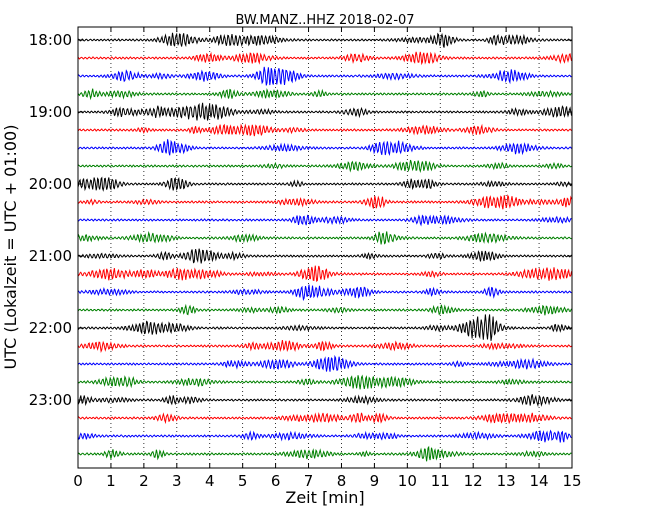 The height and width of the screenshot is (520, 650). Describe the element at coordinates (539, 481) in the screenshot. I see `x-tick-label: 14` at that location.